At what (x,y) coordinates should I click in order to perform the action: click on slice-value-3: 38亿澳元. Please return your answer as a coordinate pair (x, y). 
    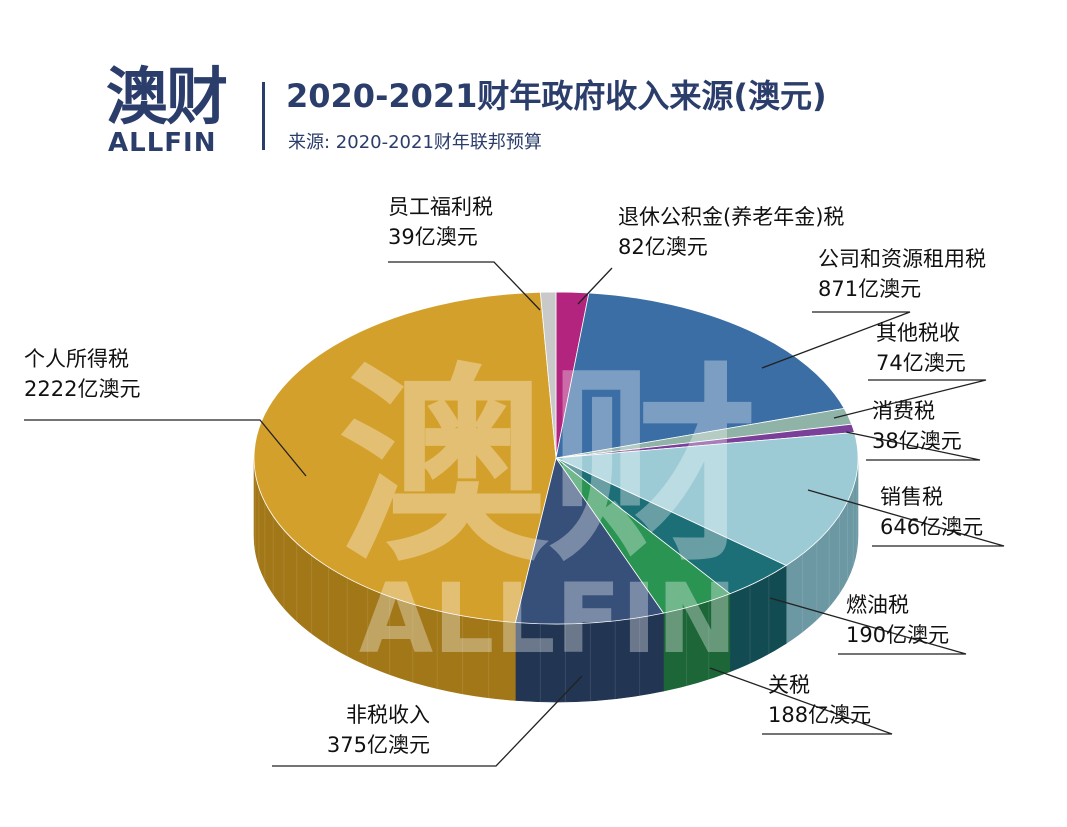
    Looking at the image, I should click on (917, 441).